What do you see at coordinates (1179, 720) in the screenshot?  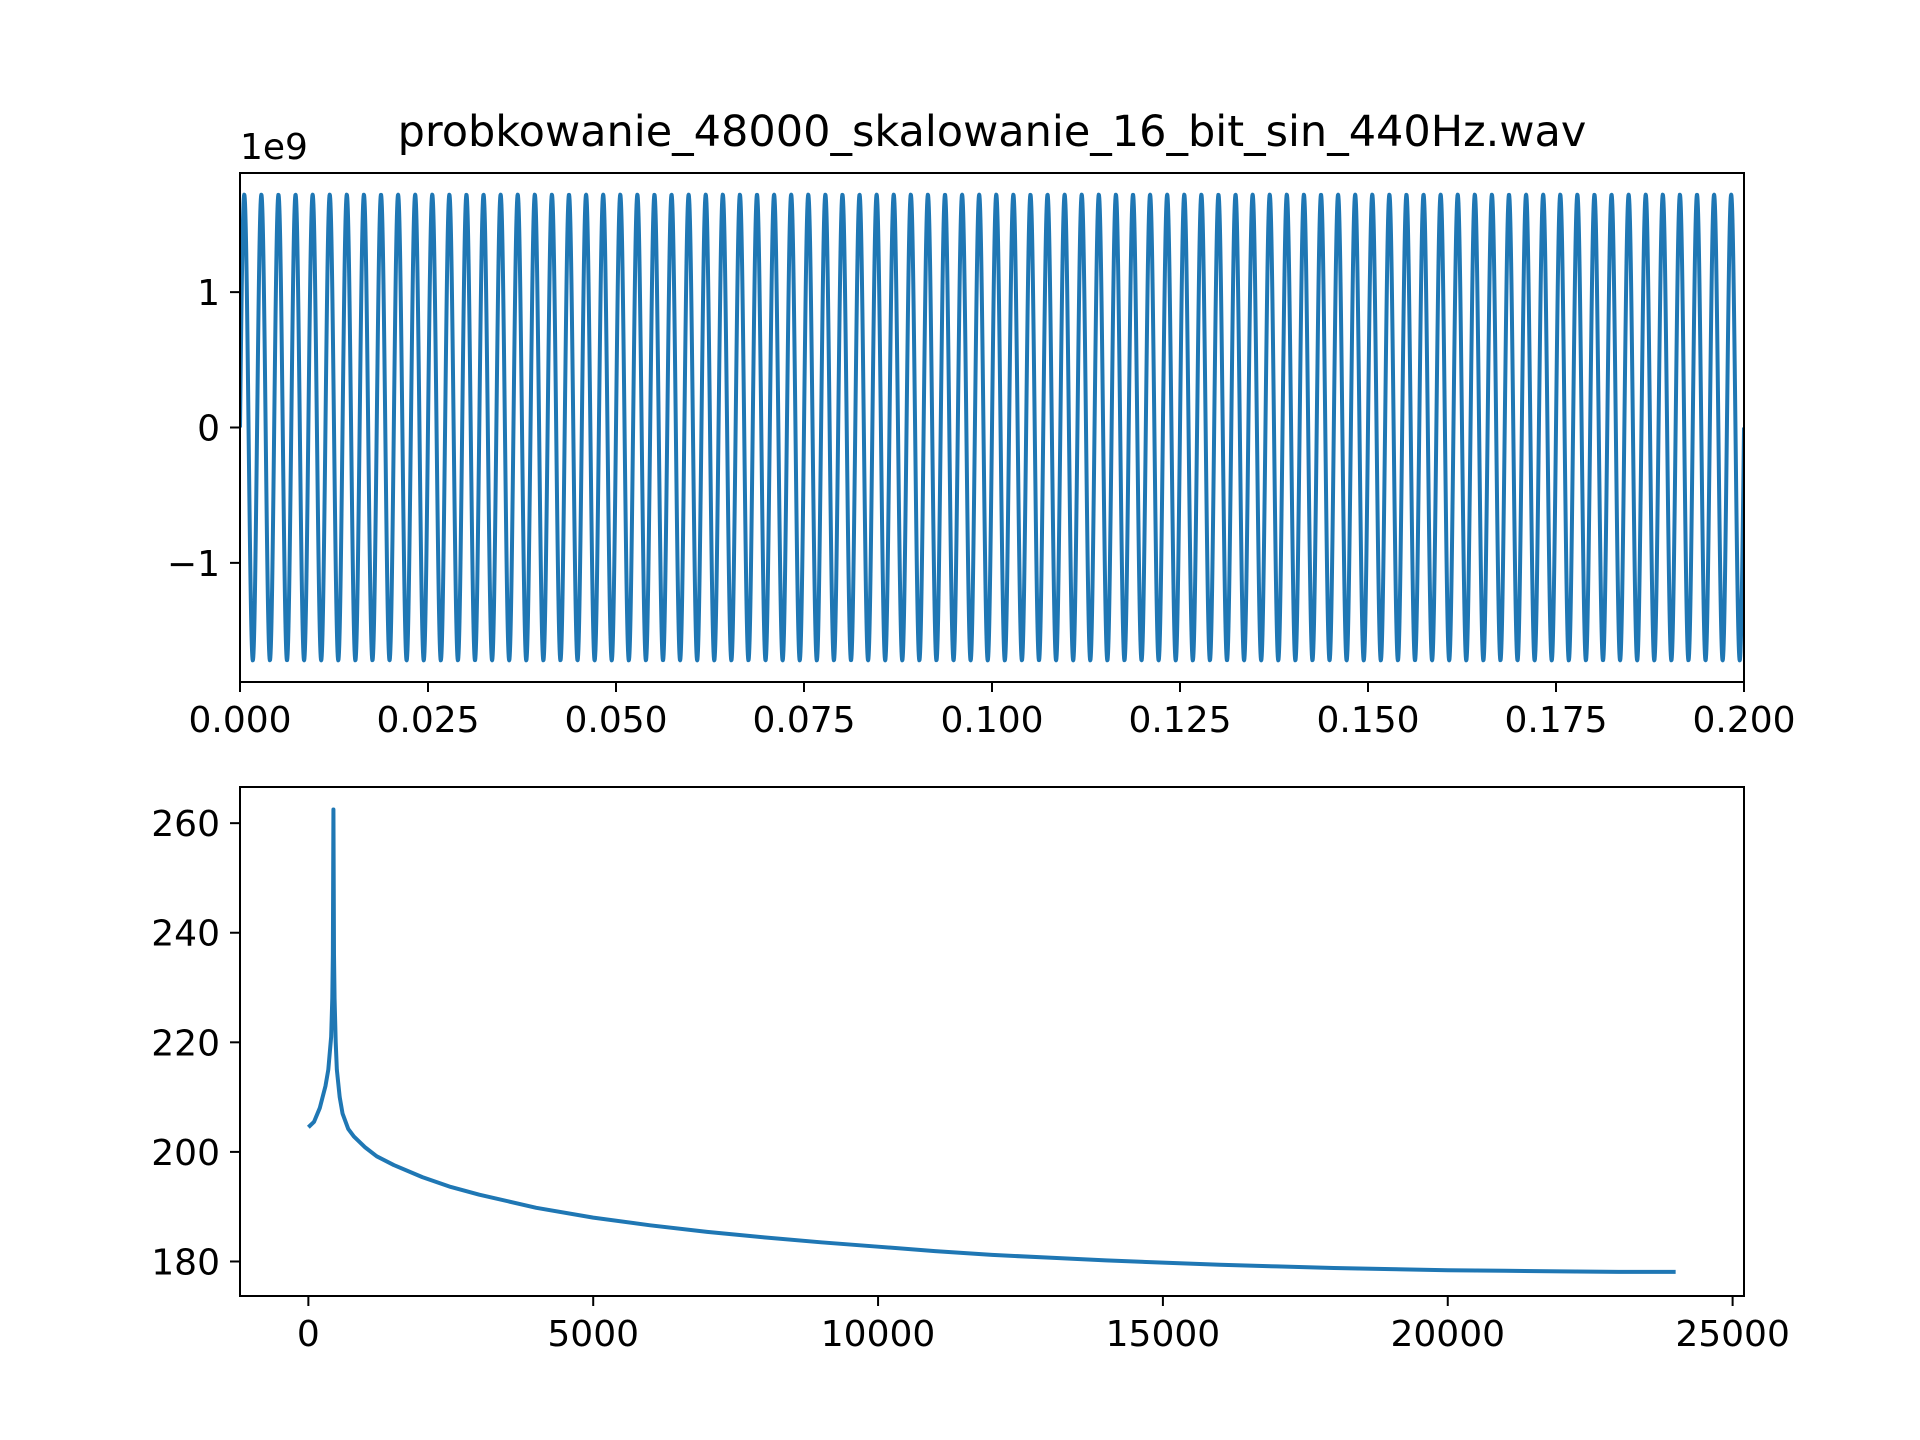 I see `time-domain-x-tick-label: 0.125` at bounding box center [1179, 720].